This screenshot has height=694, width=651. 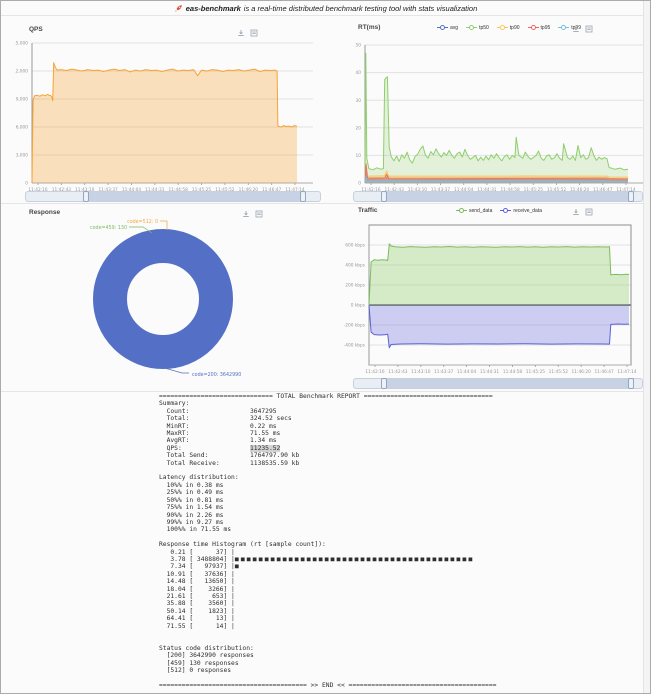 I want to click on svg-text: 11:46:20, so click(x=249, y=190).